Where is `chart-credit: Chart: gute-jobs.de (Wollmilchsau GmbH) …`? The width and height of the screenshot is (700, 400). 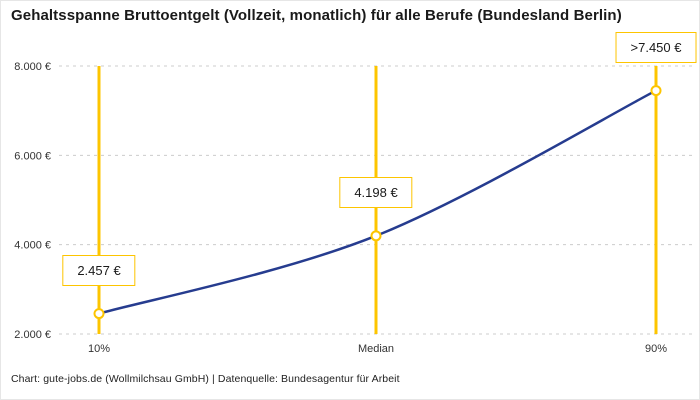 chart-credit: Chart: gute-jobs.de (Wollmilchsau GmbH) … is located at coordinates (205, 379).